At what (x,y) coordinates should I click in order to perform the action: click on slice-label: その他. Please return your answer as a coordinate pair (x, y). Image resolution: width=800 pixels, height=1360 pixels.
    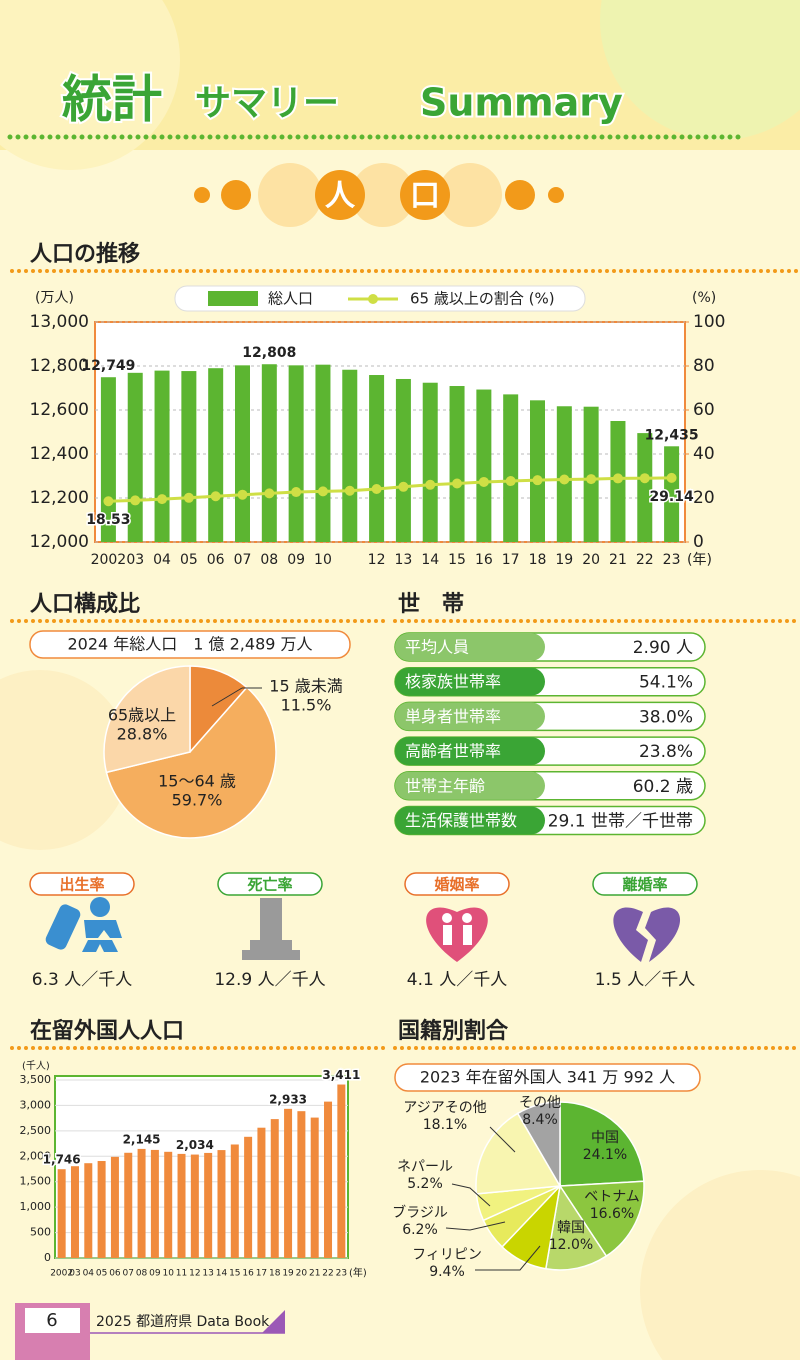
    Looking at the image, I should click on (540, 1103).